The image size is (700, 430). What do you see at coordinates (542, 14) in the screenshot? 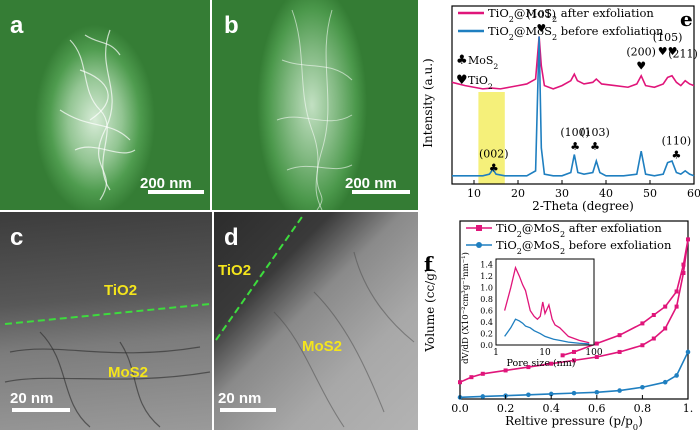
I see `xrd-peak-label: (101)` at bounding box center [542, 14].